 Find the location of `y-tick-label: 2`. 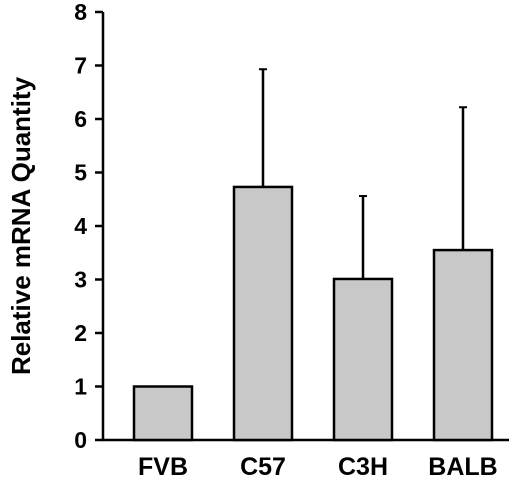

y-tick-label: 2 is located at coordinates (80, 333).